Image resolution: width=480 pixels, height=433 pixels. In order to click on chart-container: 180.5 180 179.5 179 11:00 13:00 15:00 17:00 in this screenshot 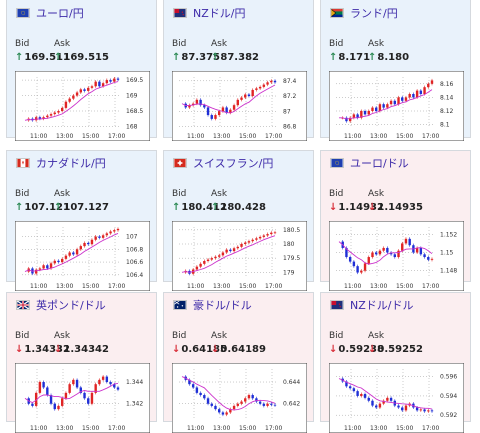, I will do `click(239, 256)`.